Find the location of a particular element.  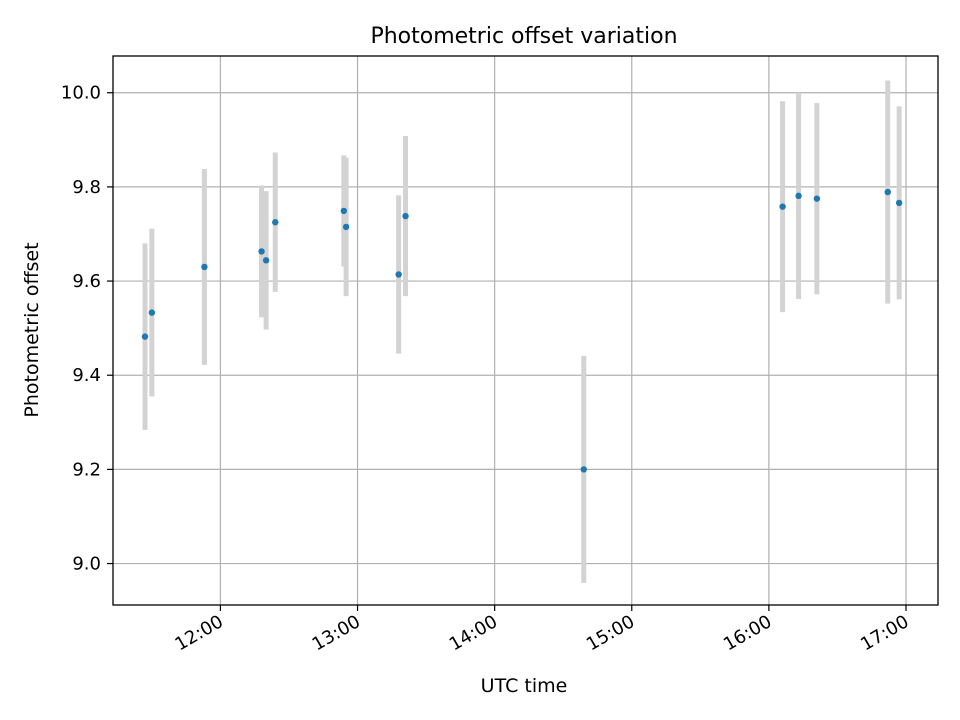

y-tick-label: 9.0 is located at coordinates (86, 564).